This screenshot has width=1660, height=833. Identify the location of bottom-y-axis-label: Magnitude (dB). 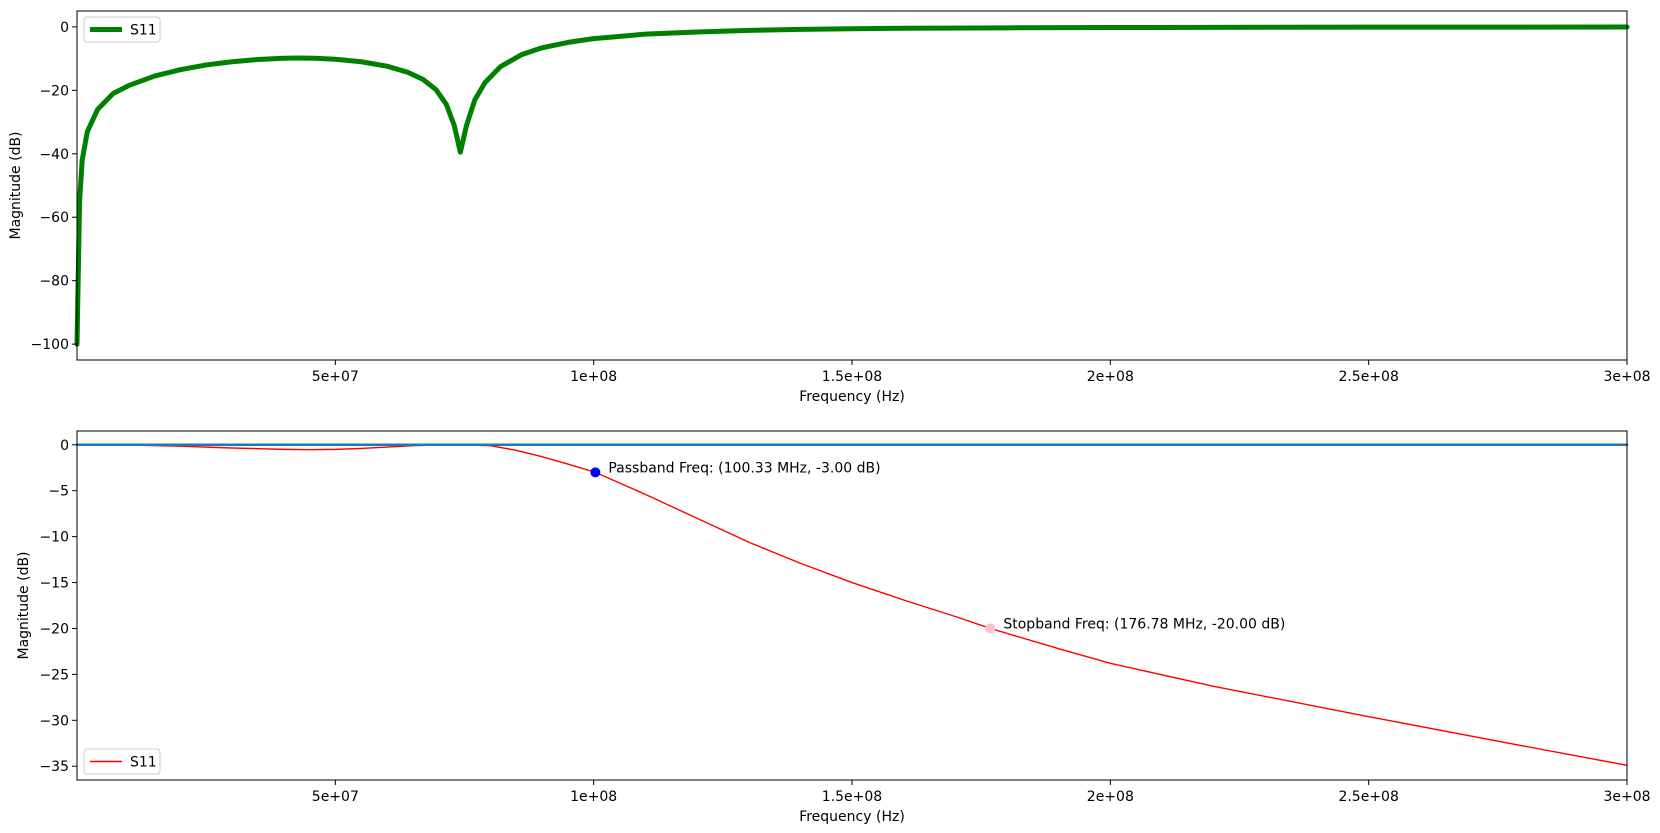
(24, 605).